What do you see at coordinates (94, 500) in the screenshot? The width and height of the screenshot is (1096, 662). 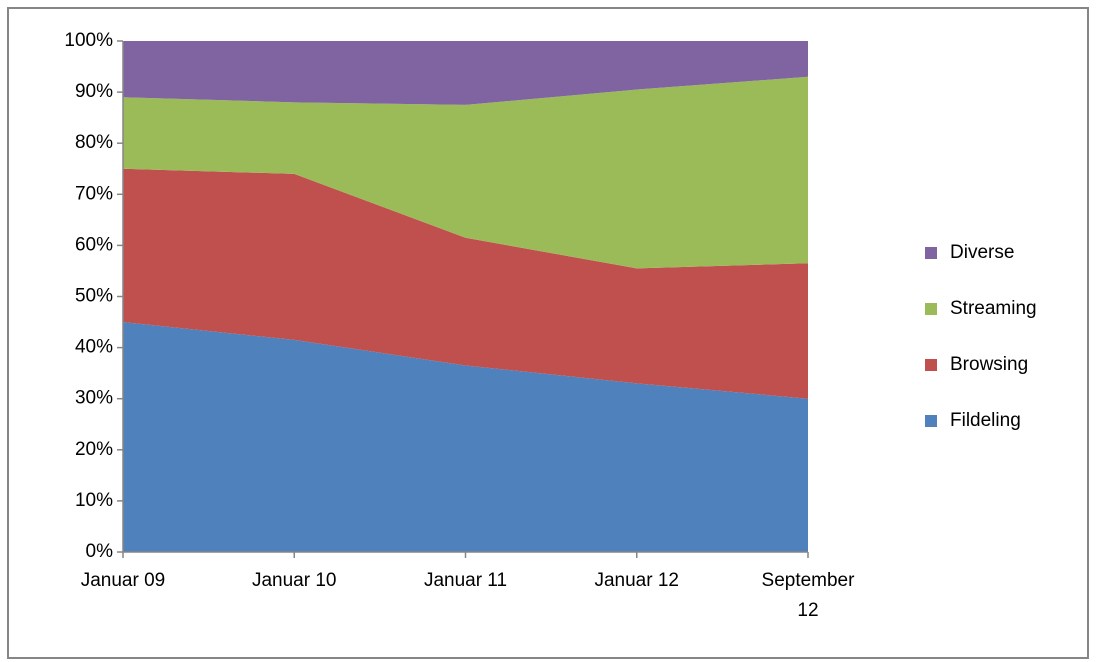 I see `y-tick-label: 10%` at bounding box center [94, 500].